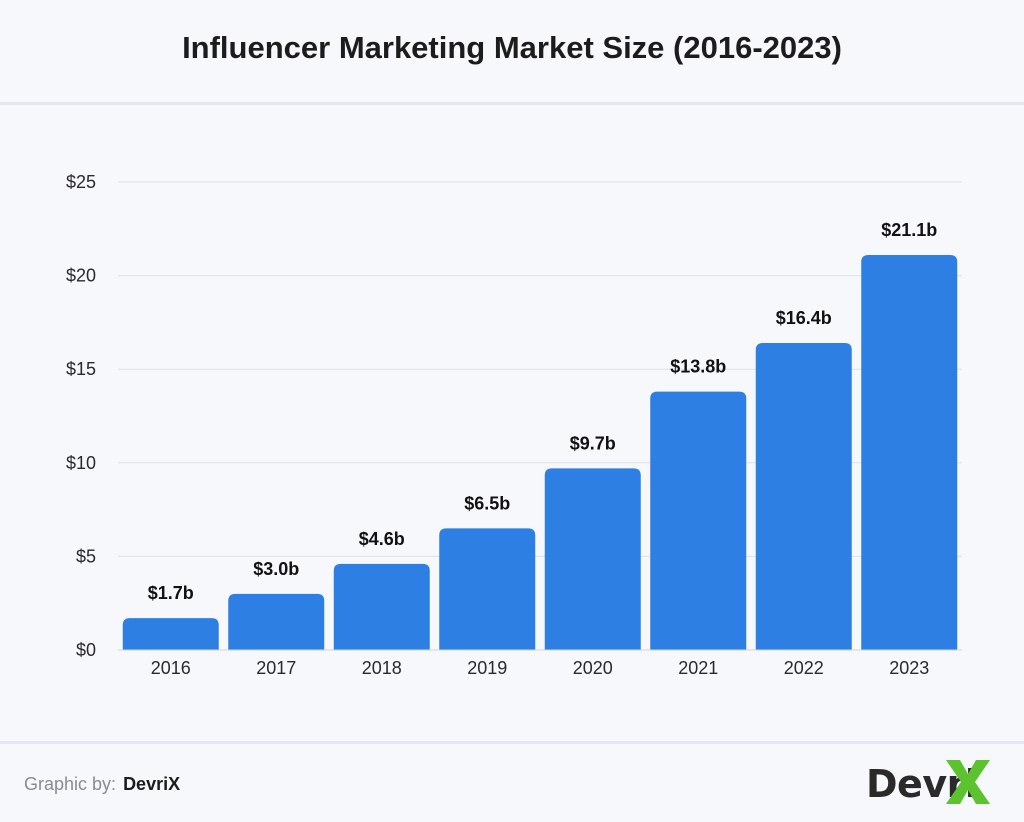 The width and height of the screenshot is (1024, 822). Describe the element at coordinates (804, 318) in the screenshot. I see `data-label: $16.4b` at that location.